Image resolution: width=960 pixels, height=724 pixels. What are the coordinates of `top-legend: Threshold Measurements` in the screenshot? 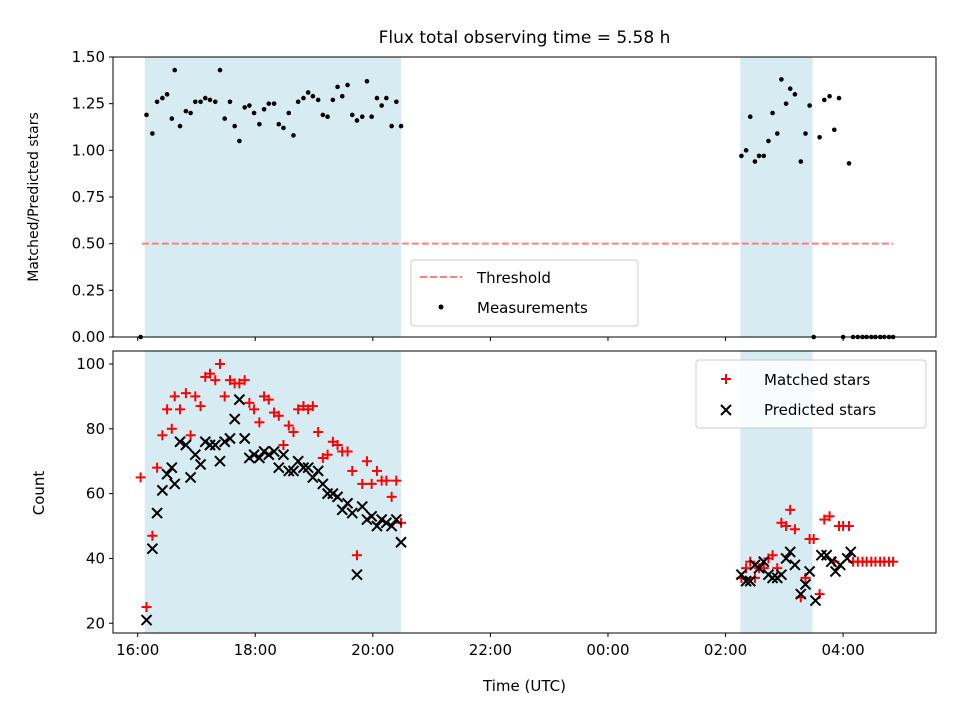 It's located at (524, 293).